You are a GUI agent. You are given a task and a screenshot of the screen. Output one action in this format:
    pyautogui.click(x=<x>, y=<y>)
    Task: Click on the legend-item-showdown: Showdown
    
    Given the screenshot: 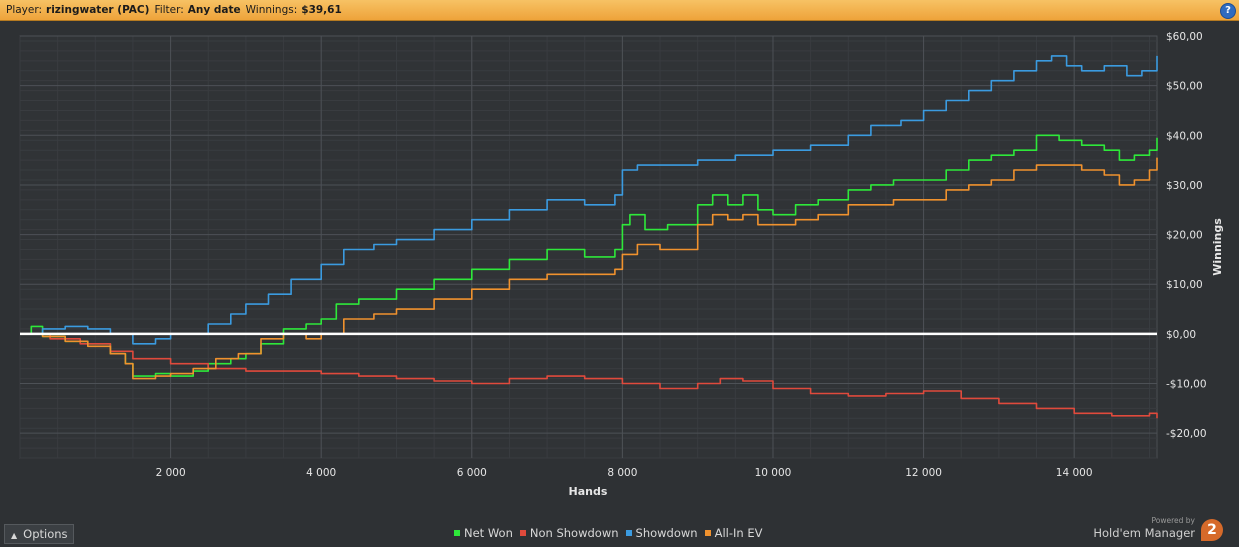 What is the action you would take?
    pyautogui.click(x=661, y=533)
    